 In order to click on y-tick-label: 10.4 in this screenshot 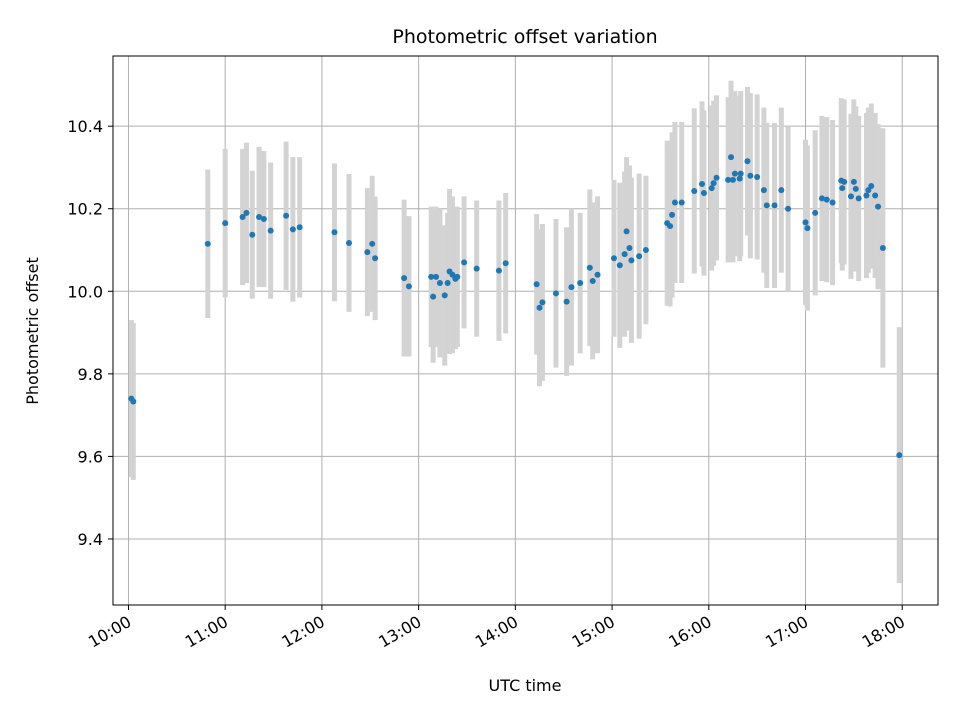, I will do `click(85, 126)`.